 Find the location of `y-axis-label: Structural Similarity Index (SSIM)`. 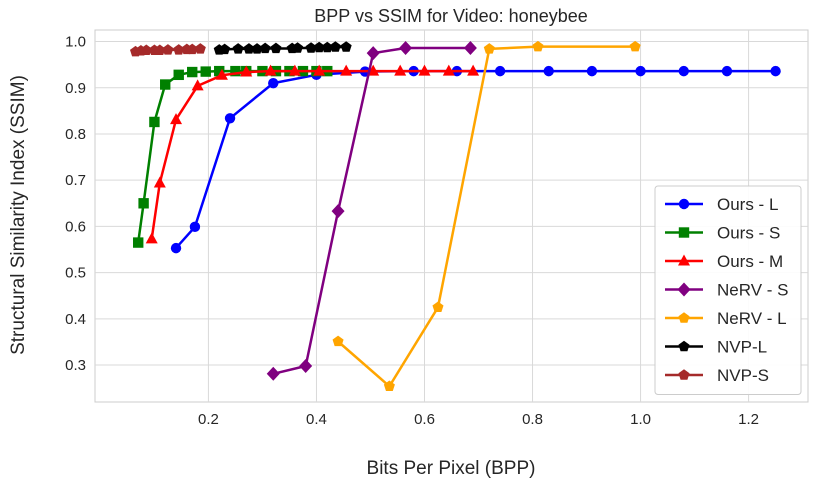

y-axis-label: Structural Similarity Index (SSIM) is located at coordinates (18, 215).